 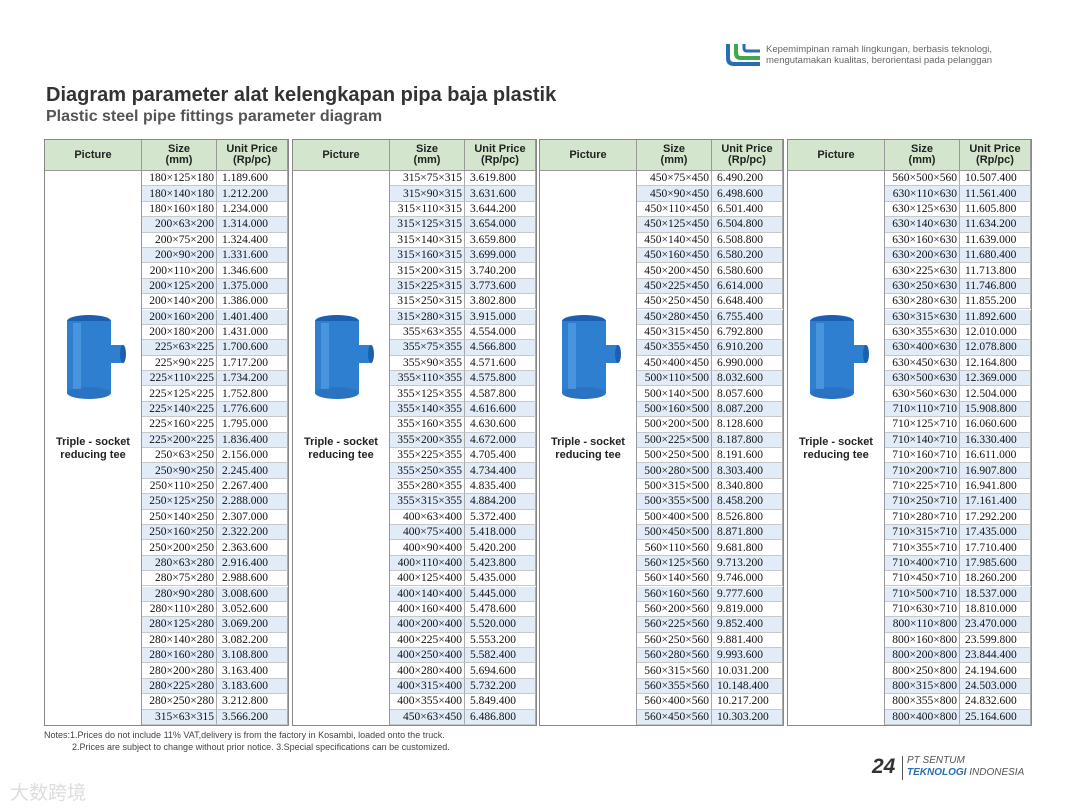 What do you see at coordinates (922, 225) in the screenshot?
I see `size-cell: 630×140×630` at bounding box center [922, 225].